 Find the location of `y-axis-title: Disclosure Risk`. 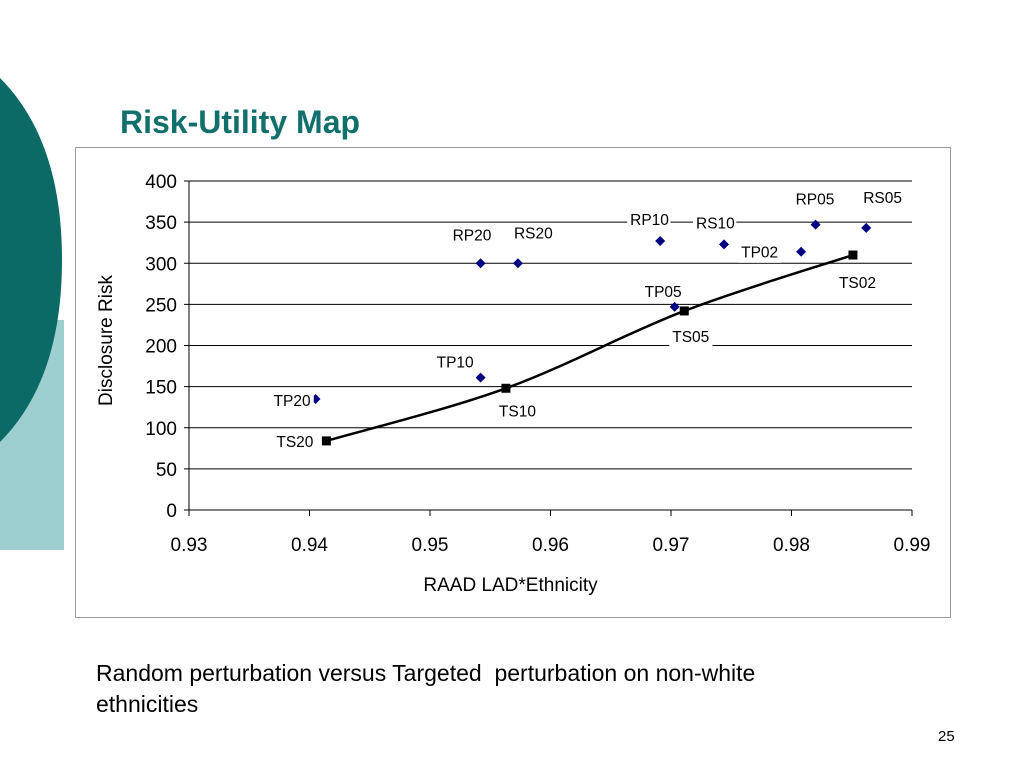

y-axis-title: Disclosure Risk is located at coordinates (106, 340).